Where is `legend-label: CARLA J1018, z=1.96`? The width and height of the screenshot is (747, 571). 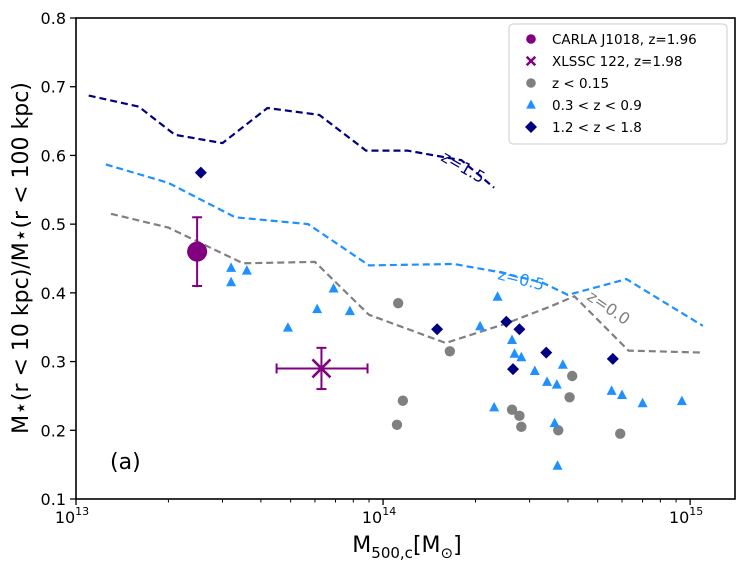
legend-label: CARLA J1018, z=1.96 is located at coordinates (624, 40).